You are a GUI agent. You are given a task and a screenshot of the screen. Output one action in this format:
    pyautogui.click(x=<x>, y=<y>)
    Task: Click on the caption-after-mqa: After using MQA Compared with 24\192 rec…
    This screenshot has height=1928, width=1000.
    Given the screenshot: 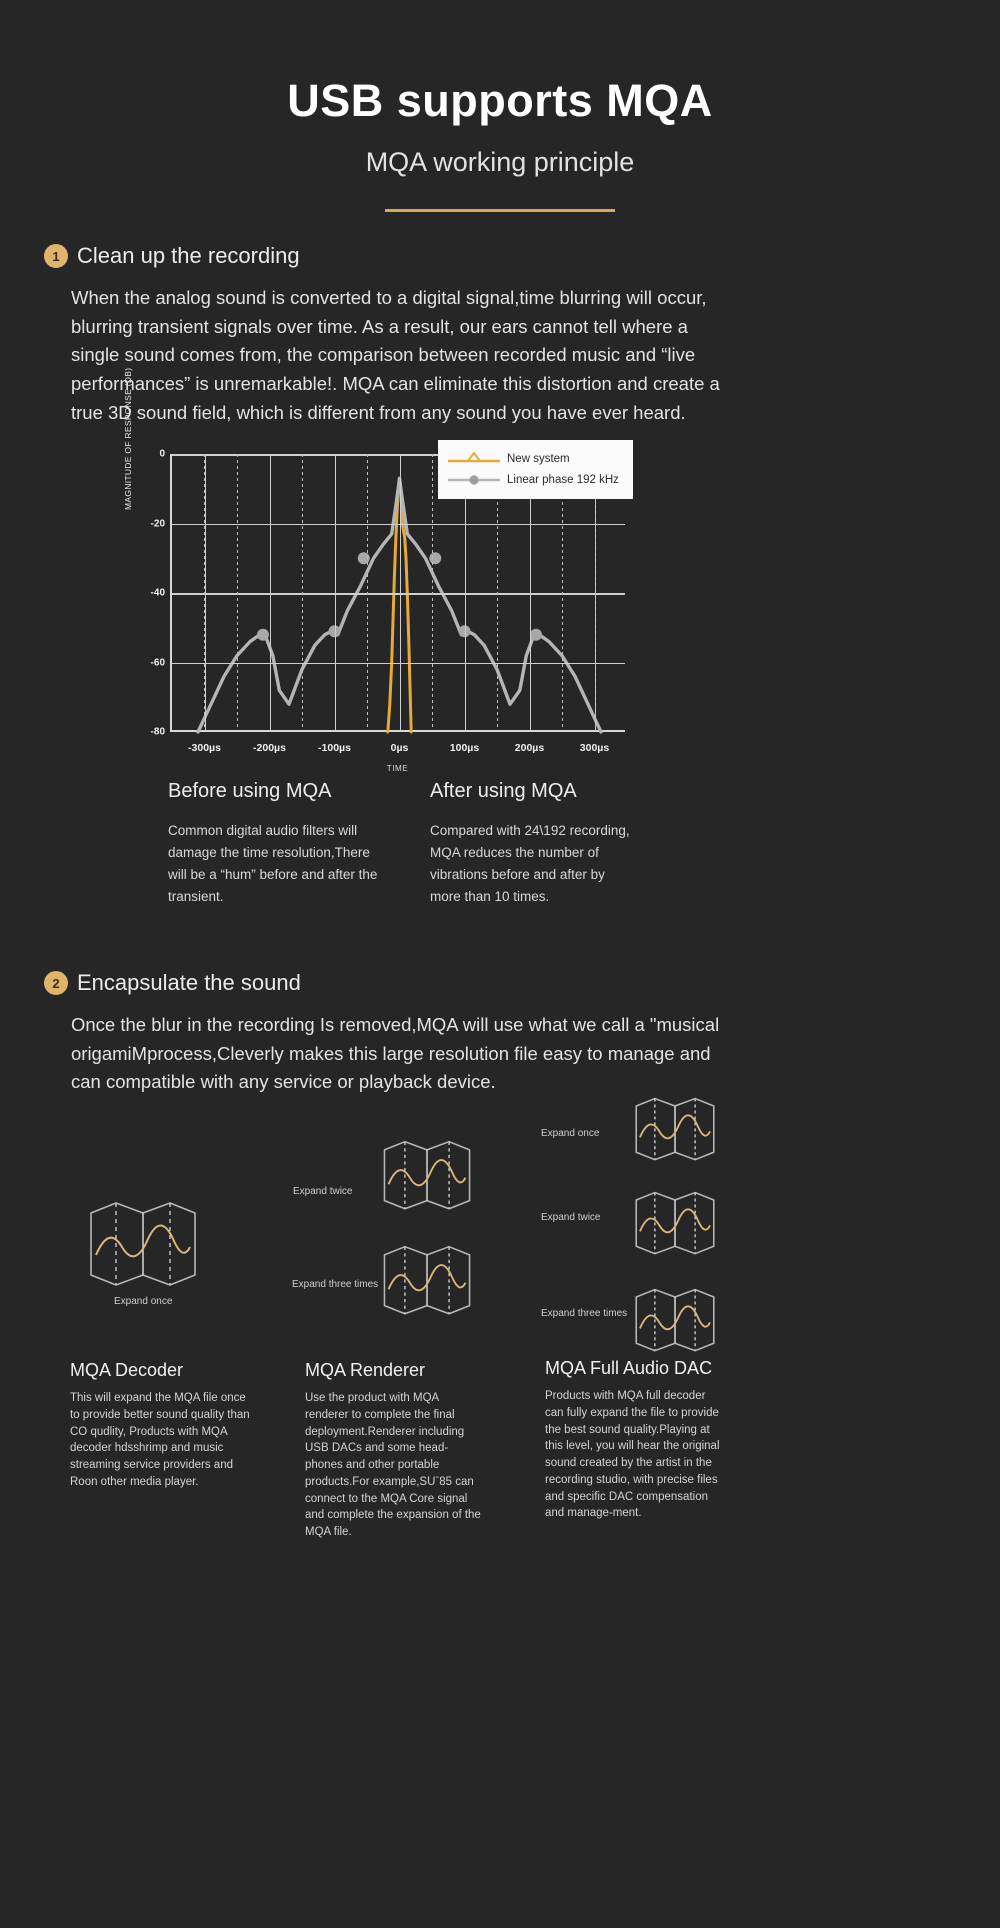 What is the action you would take?
    pyautogui.click(x=530, y=843)
    